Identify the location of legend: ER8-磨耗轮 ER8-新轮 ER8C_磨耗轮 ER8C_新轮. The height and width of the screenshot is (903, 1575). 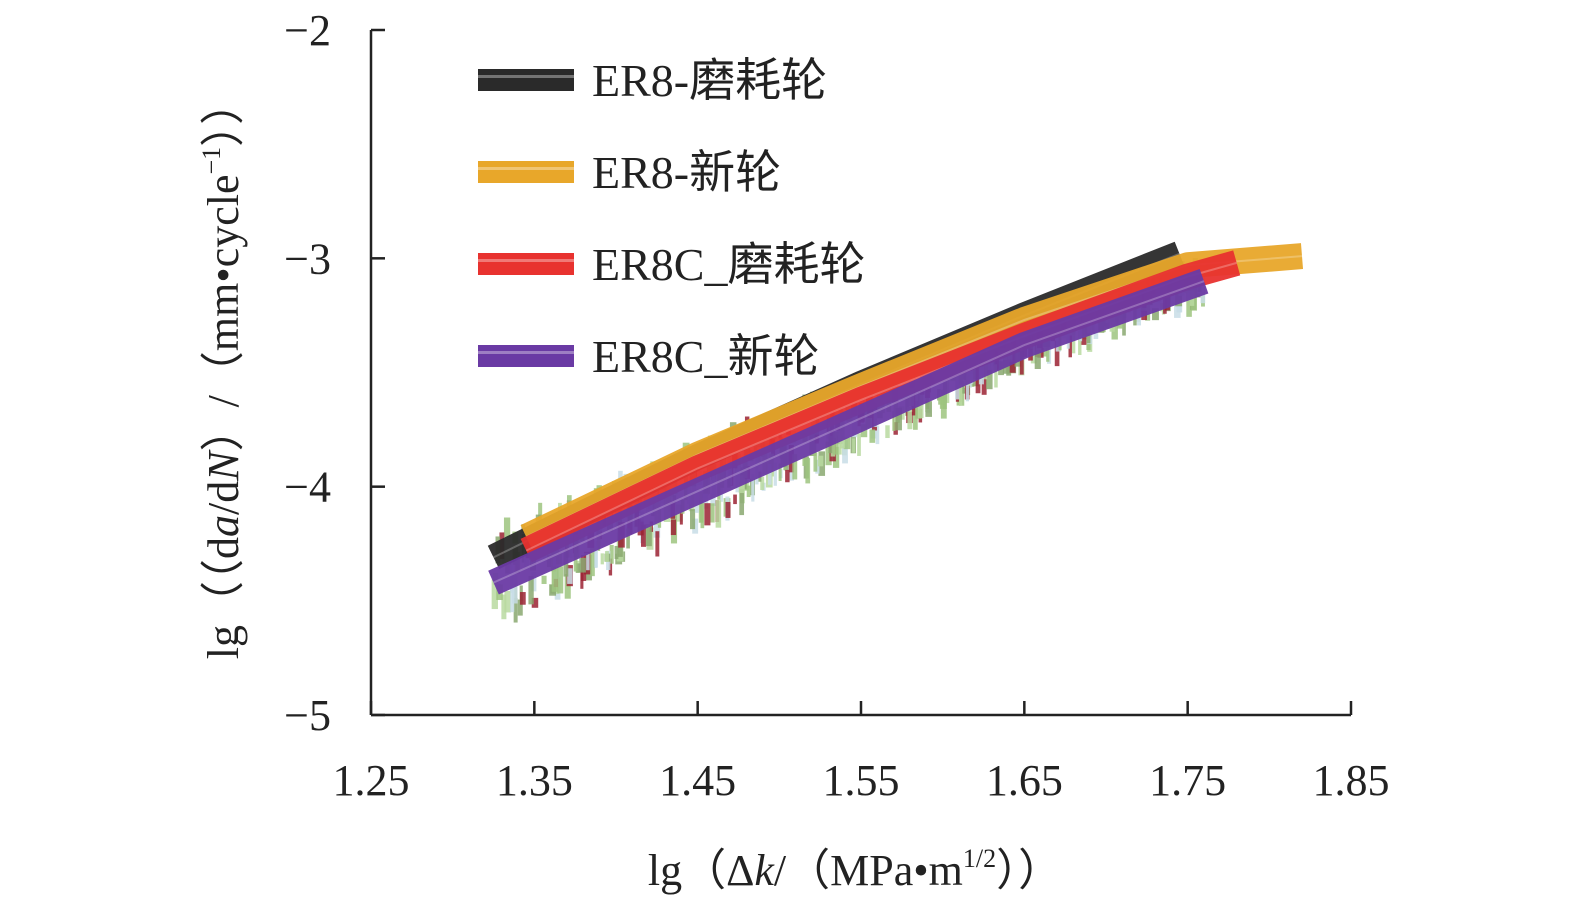
(671, 218).